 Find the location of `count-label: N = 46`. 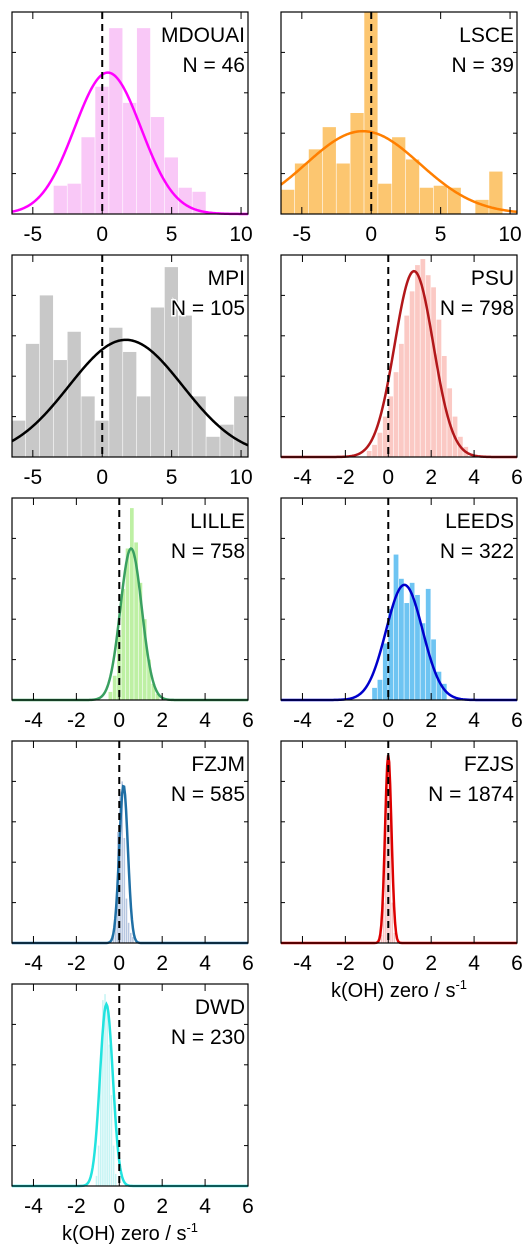

count-label: N = 46 is located at coordinates (214, 65).